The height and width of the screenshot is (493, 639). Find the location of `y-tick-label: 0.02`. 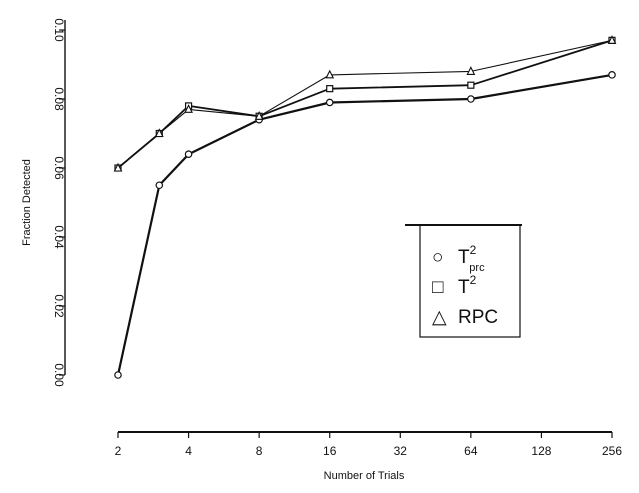

y-tick-label: 0.02 is located at coordinates (59, 306).